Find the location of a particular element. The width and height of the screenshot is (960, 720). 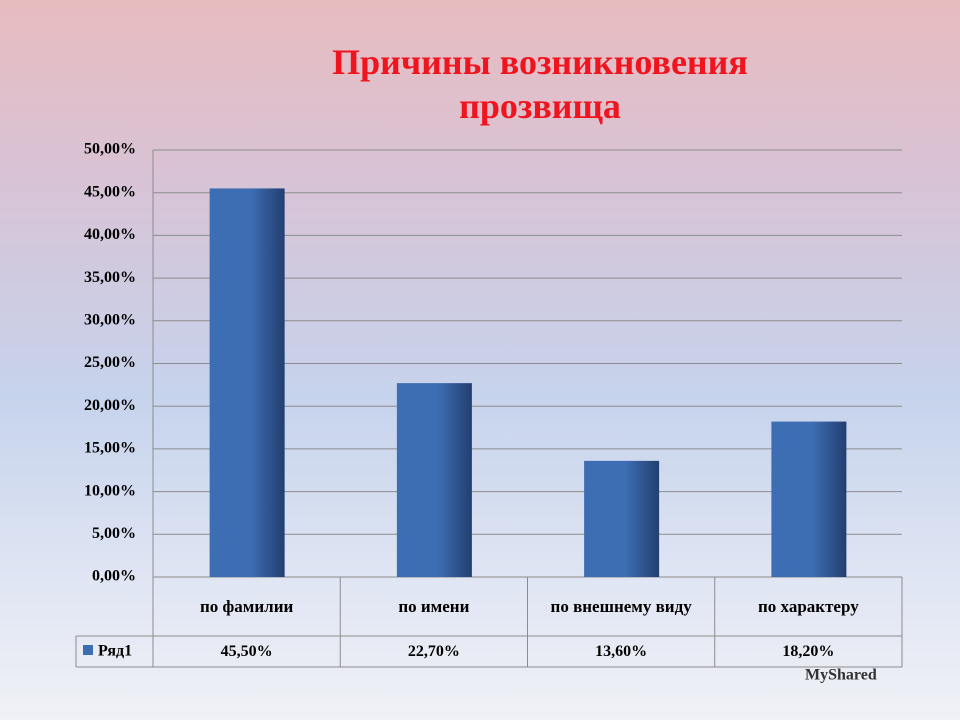

legend-label: Ряд1 is located at coordinates (115, 651).